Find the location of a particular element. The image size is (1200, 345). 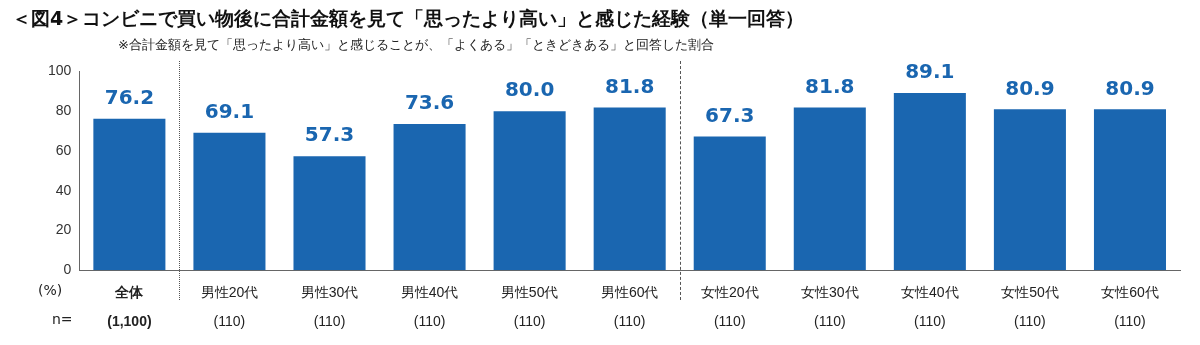

y-tick-label: 100 is located at coordinates (60, 70).